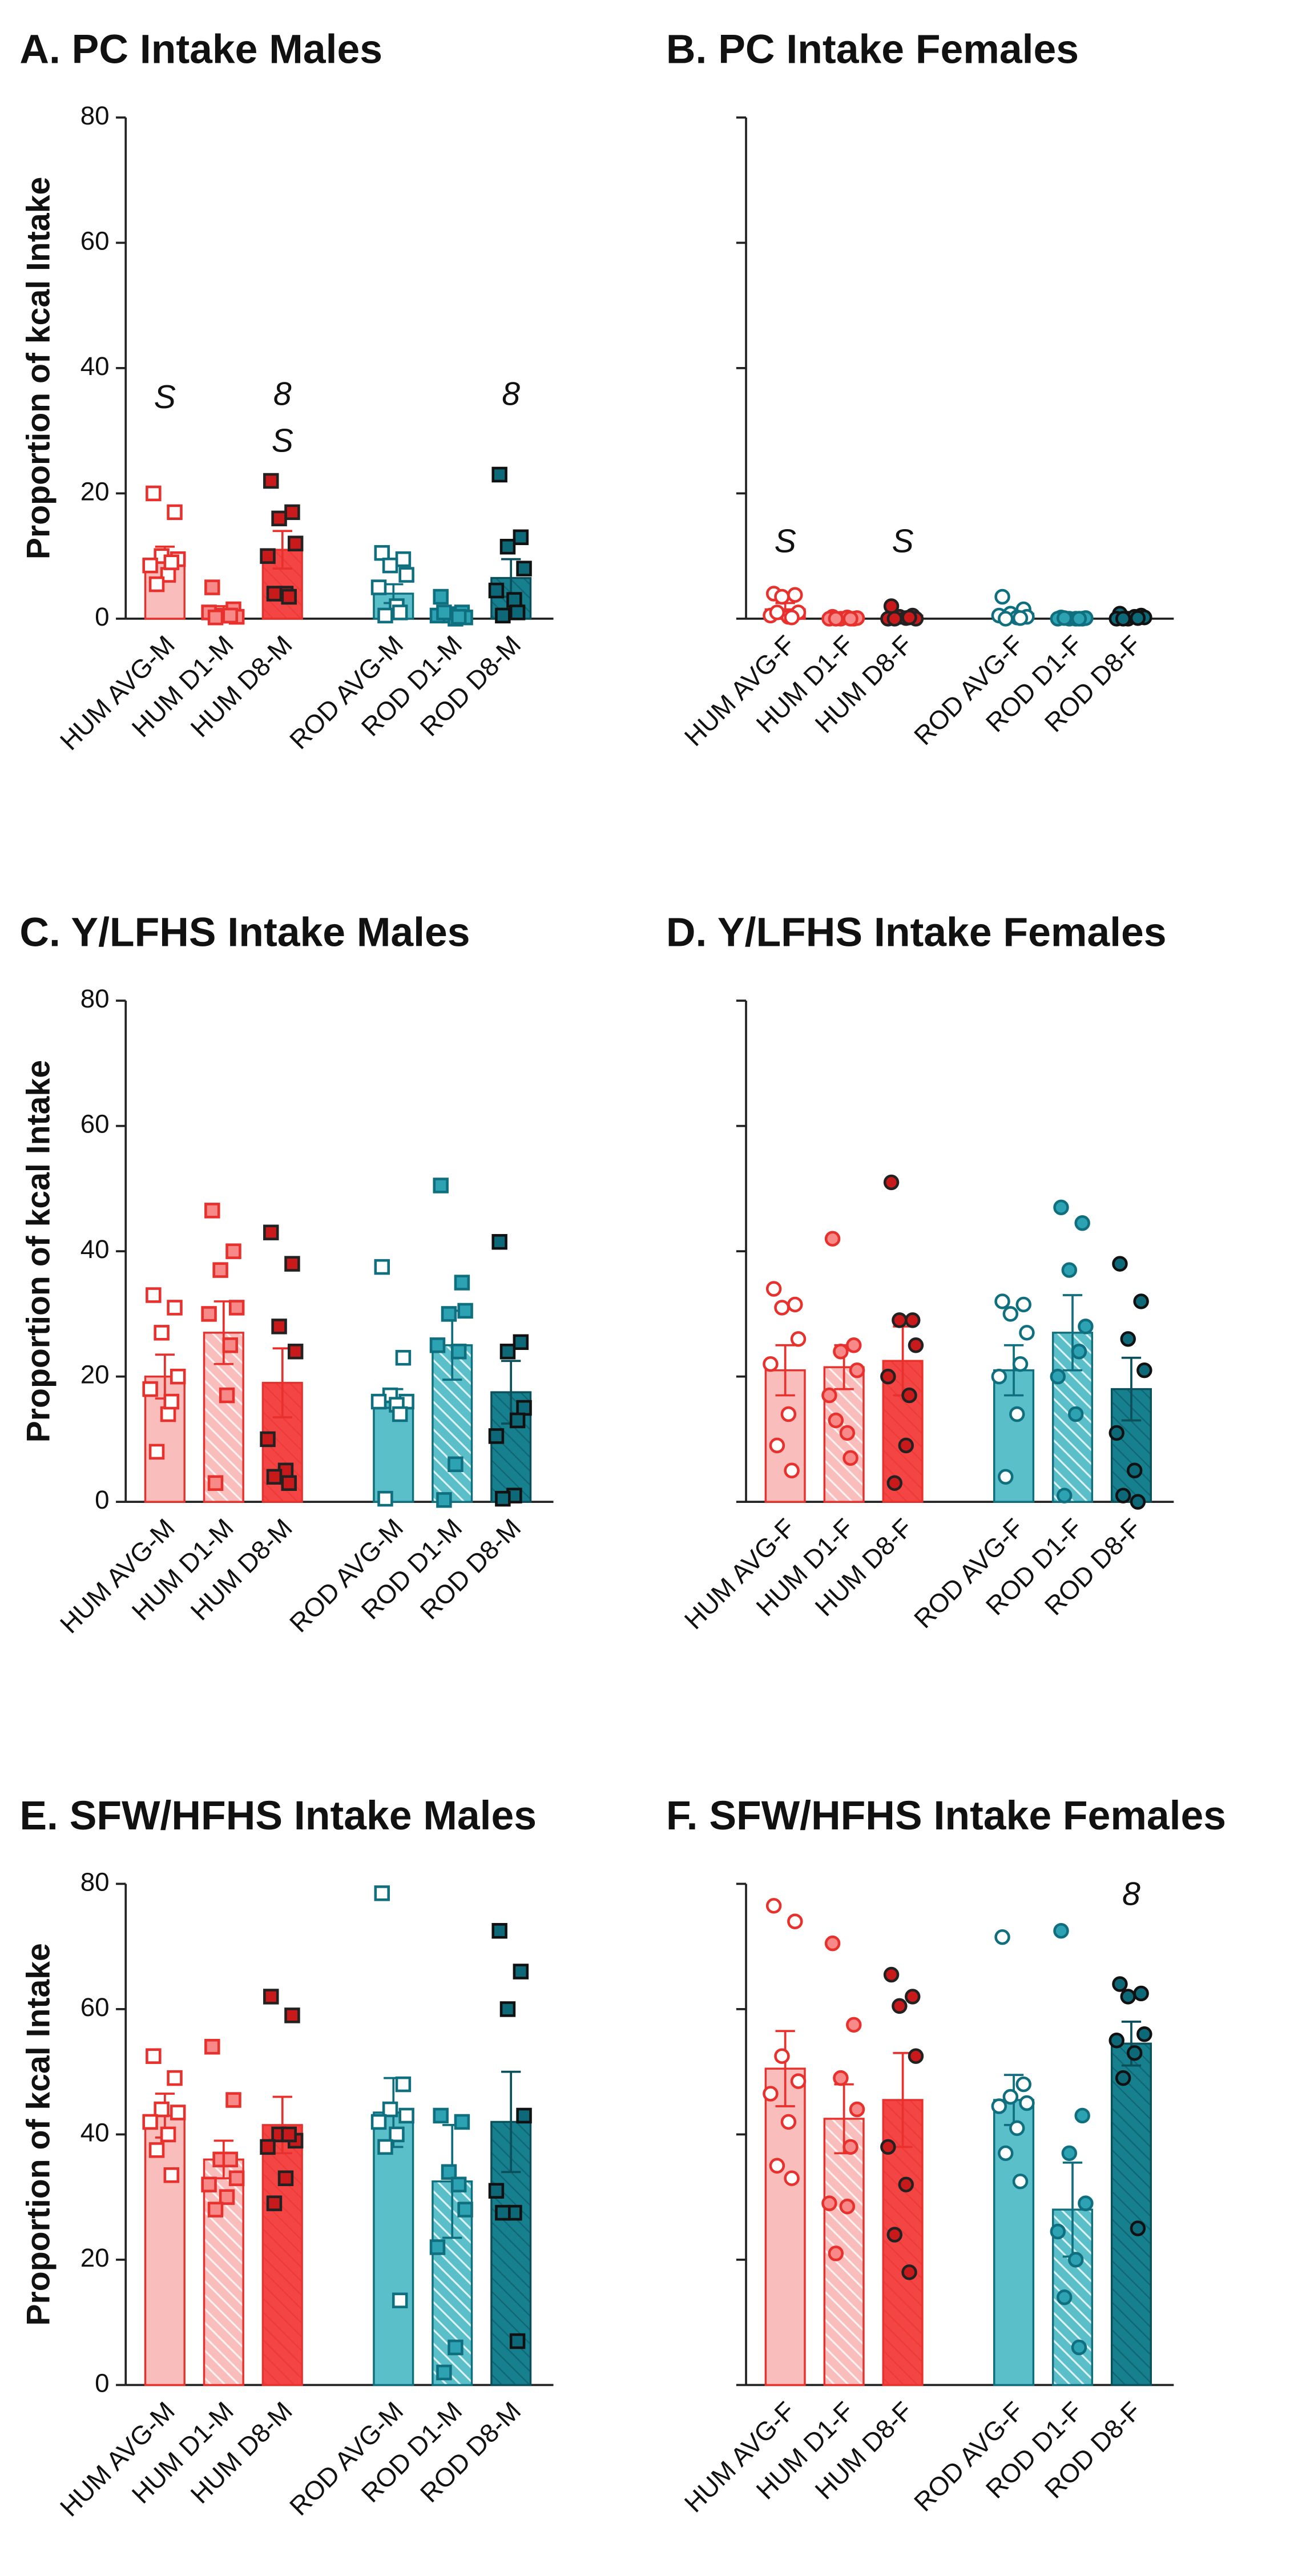 The image size is (1306, 2576). Describe the element at coordinates (95, 1882) in the screenshot. I see `y-tick-label: 80` at that location.